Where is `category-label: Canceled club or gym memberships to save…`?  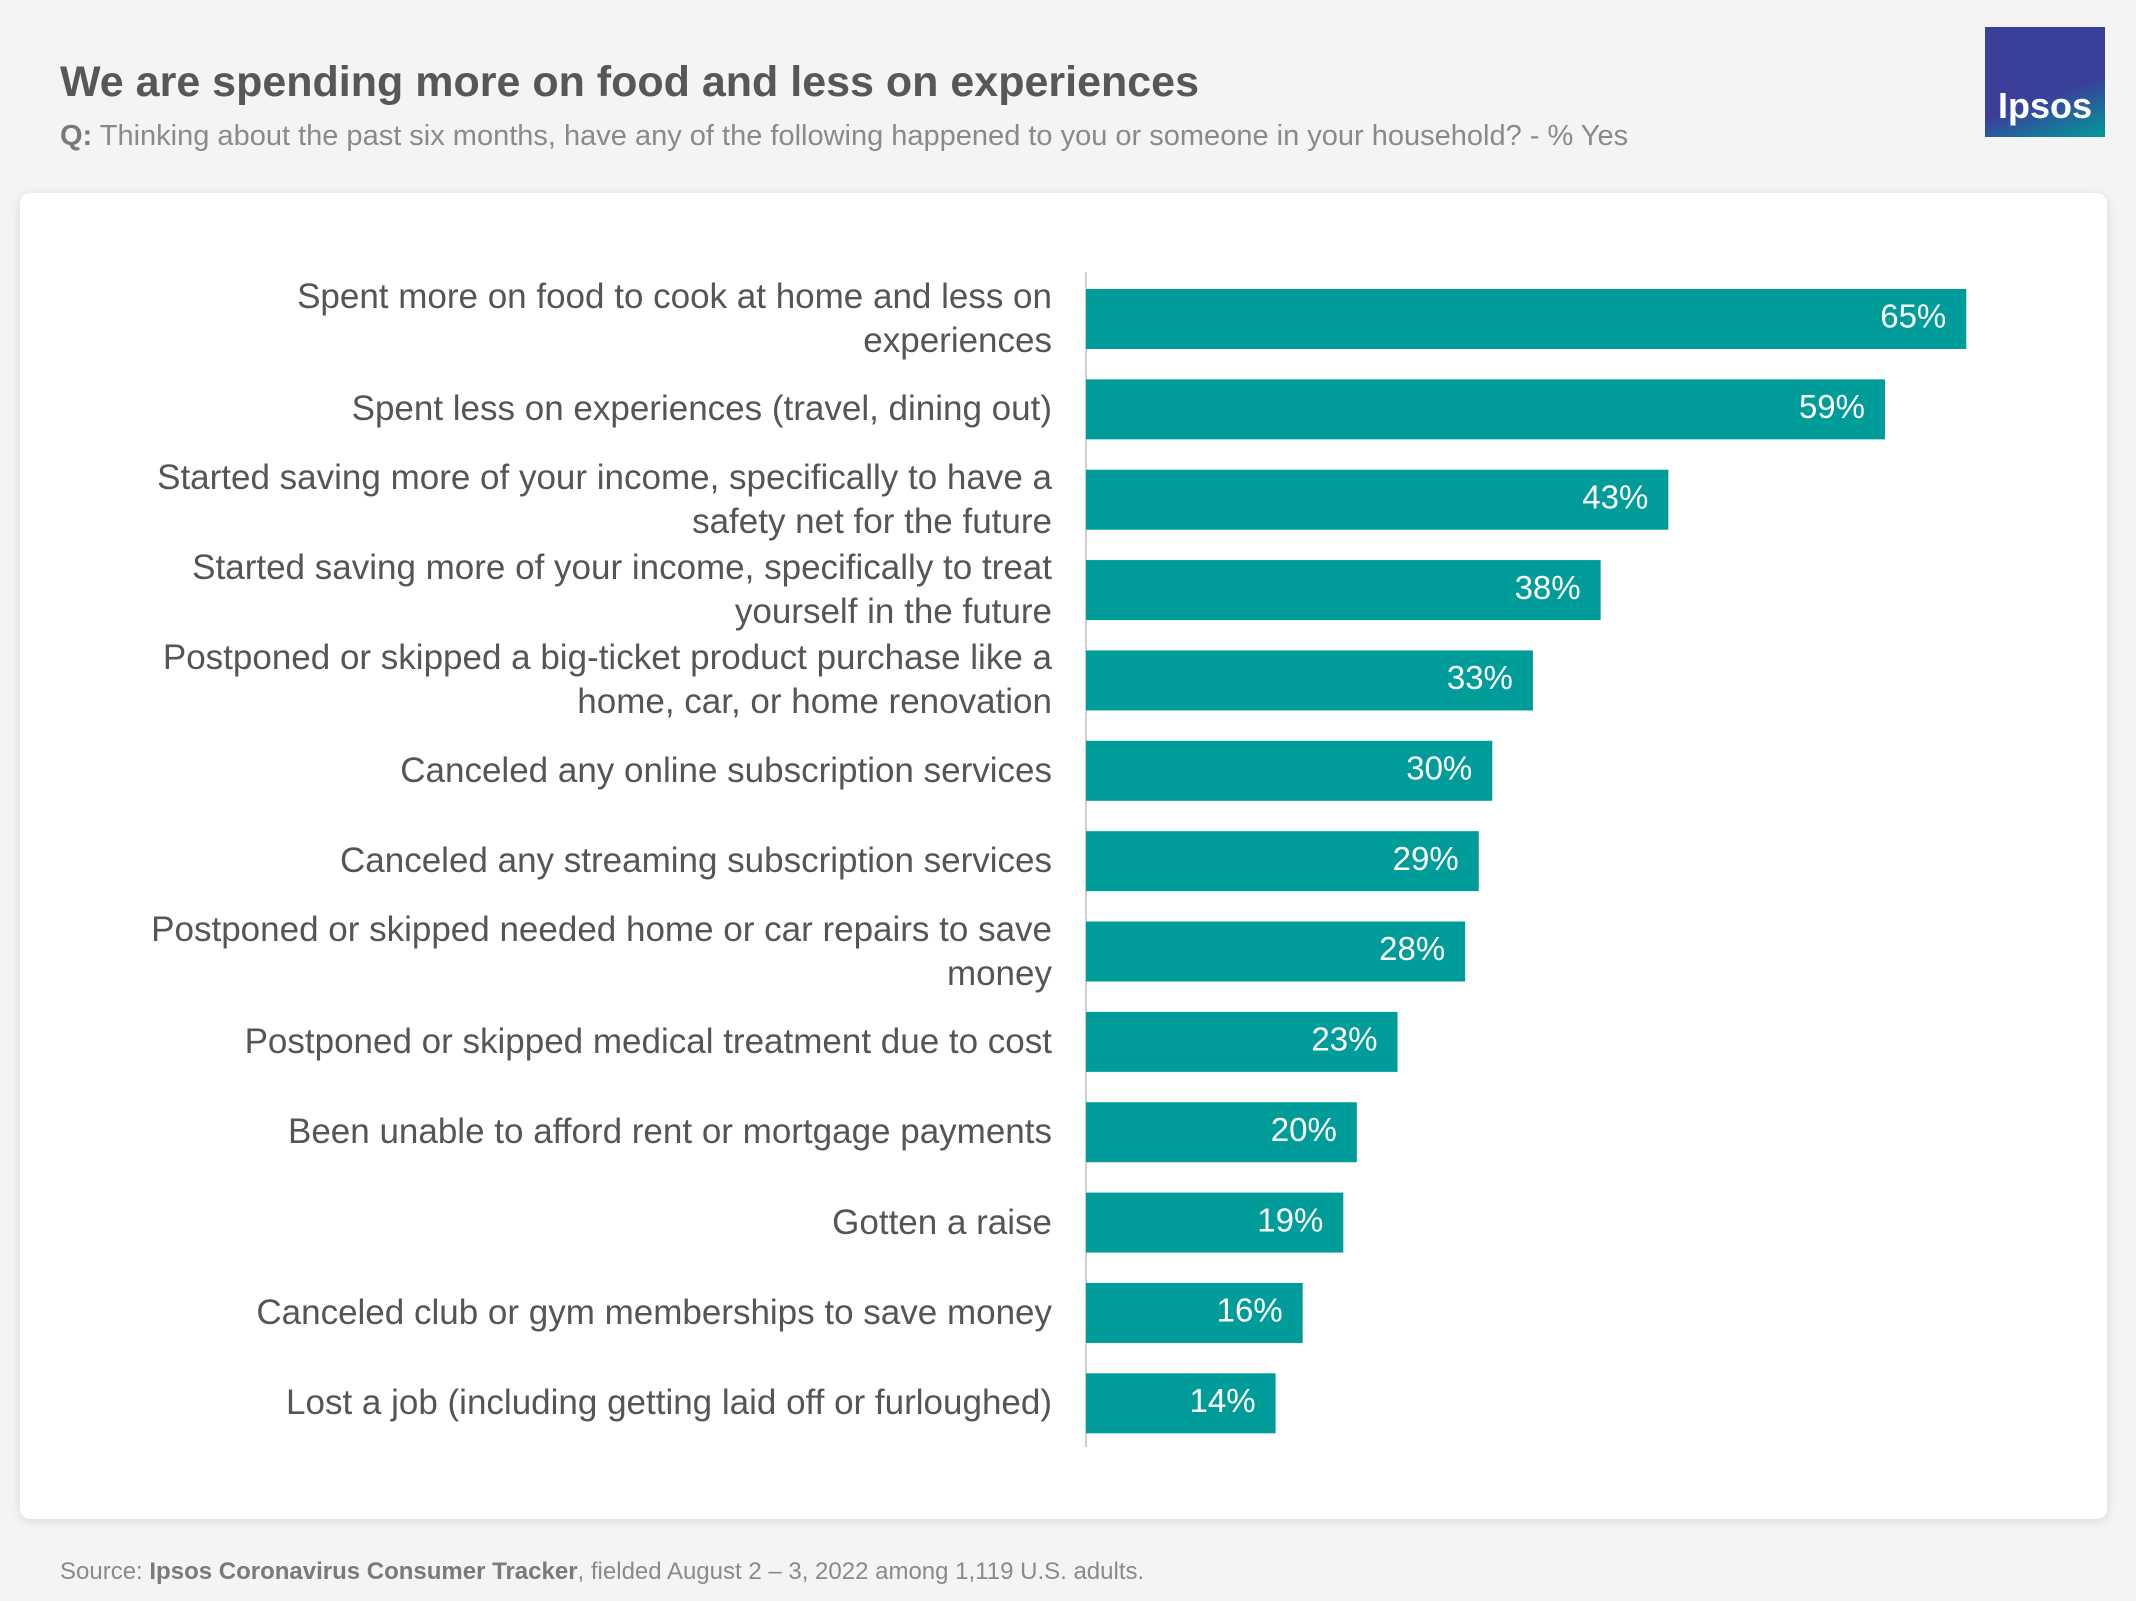 category-label: Canceled club or gym memberships to save… is located at coordinates (654, 1312).